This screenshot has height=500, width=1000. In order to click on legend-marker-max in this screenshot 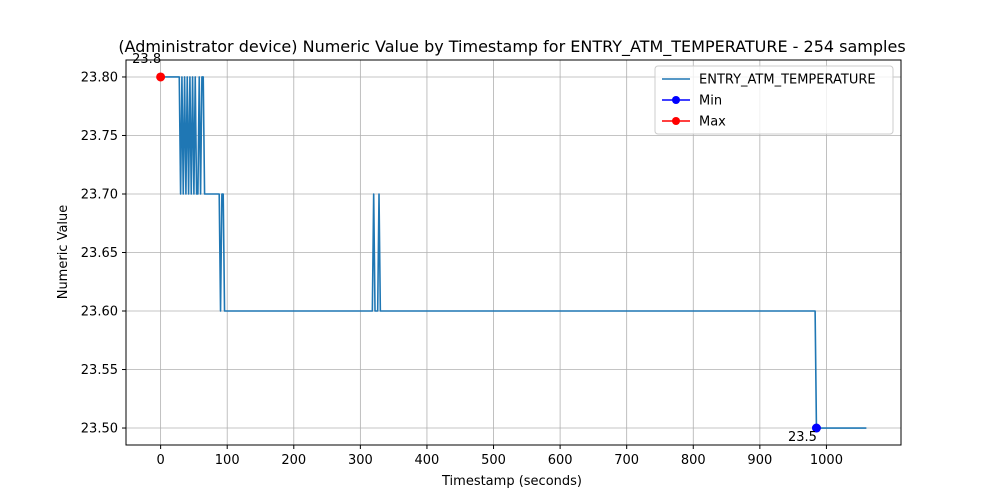, I will do `click(676, 121)`.